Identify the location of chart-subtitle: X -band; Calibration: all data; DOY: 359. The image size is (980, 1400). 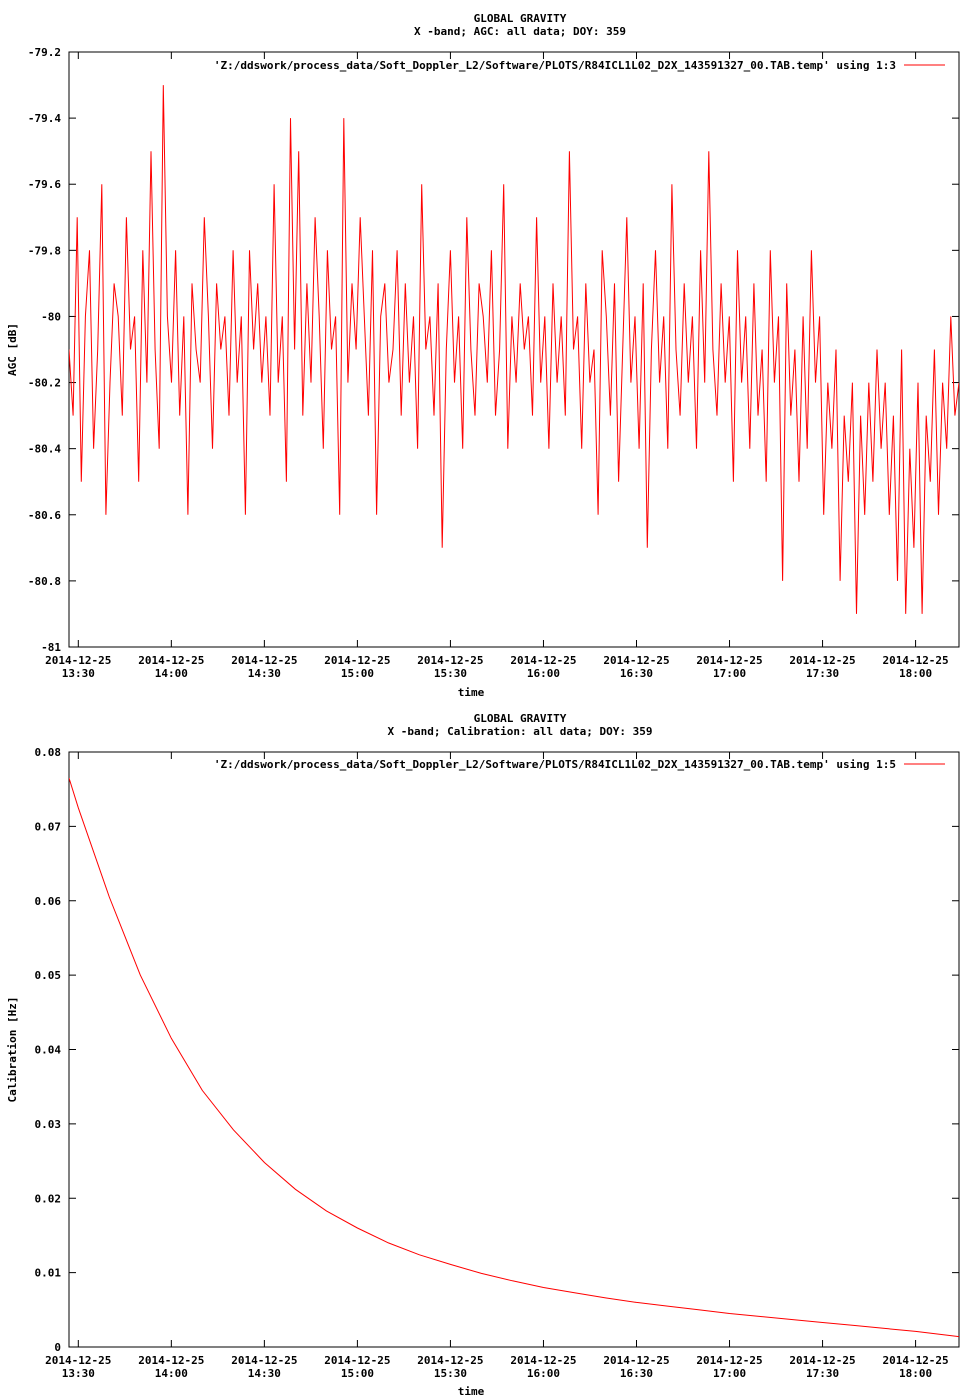
(520, 731).